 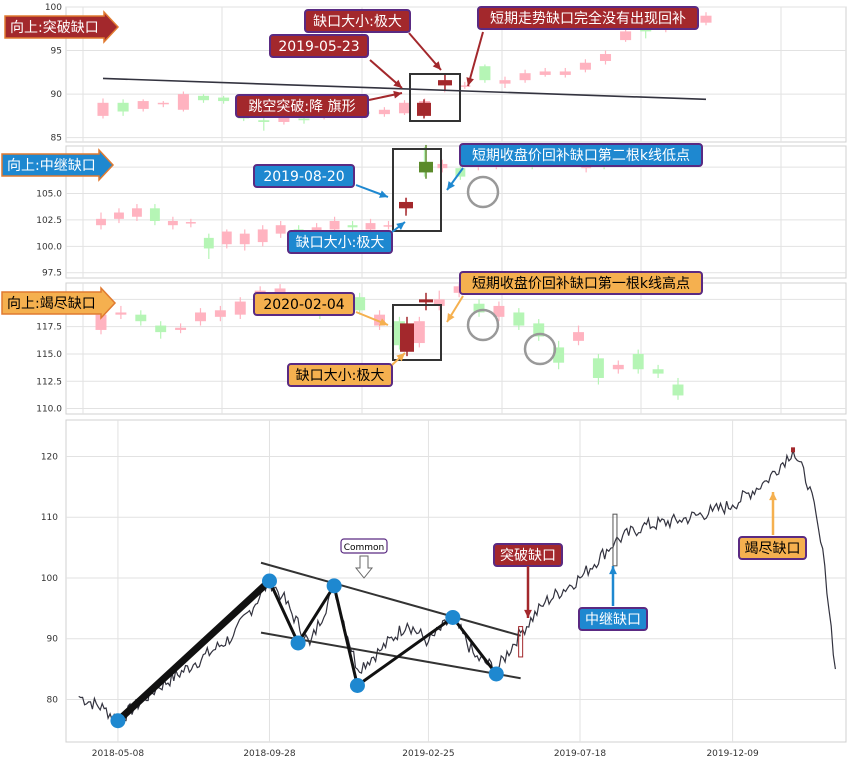 What do you see at coordinates (52, 274) in the screenshot?
I see `relay-ytick-0: 97.5` at bounding box center [52, 274].